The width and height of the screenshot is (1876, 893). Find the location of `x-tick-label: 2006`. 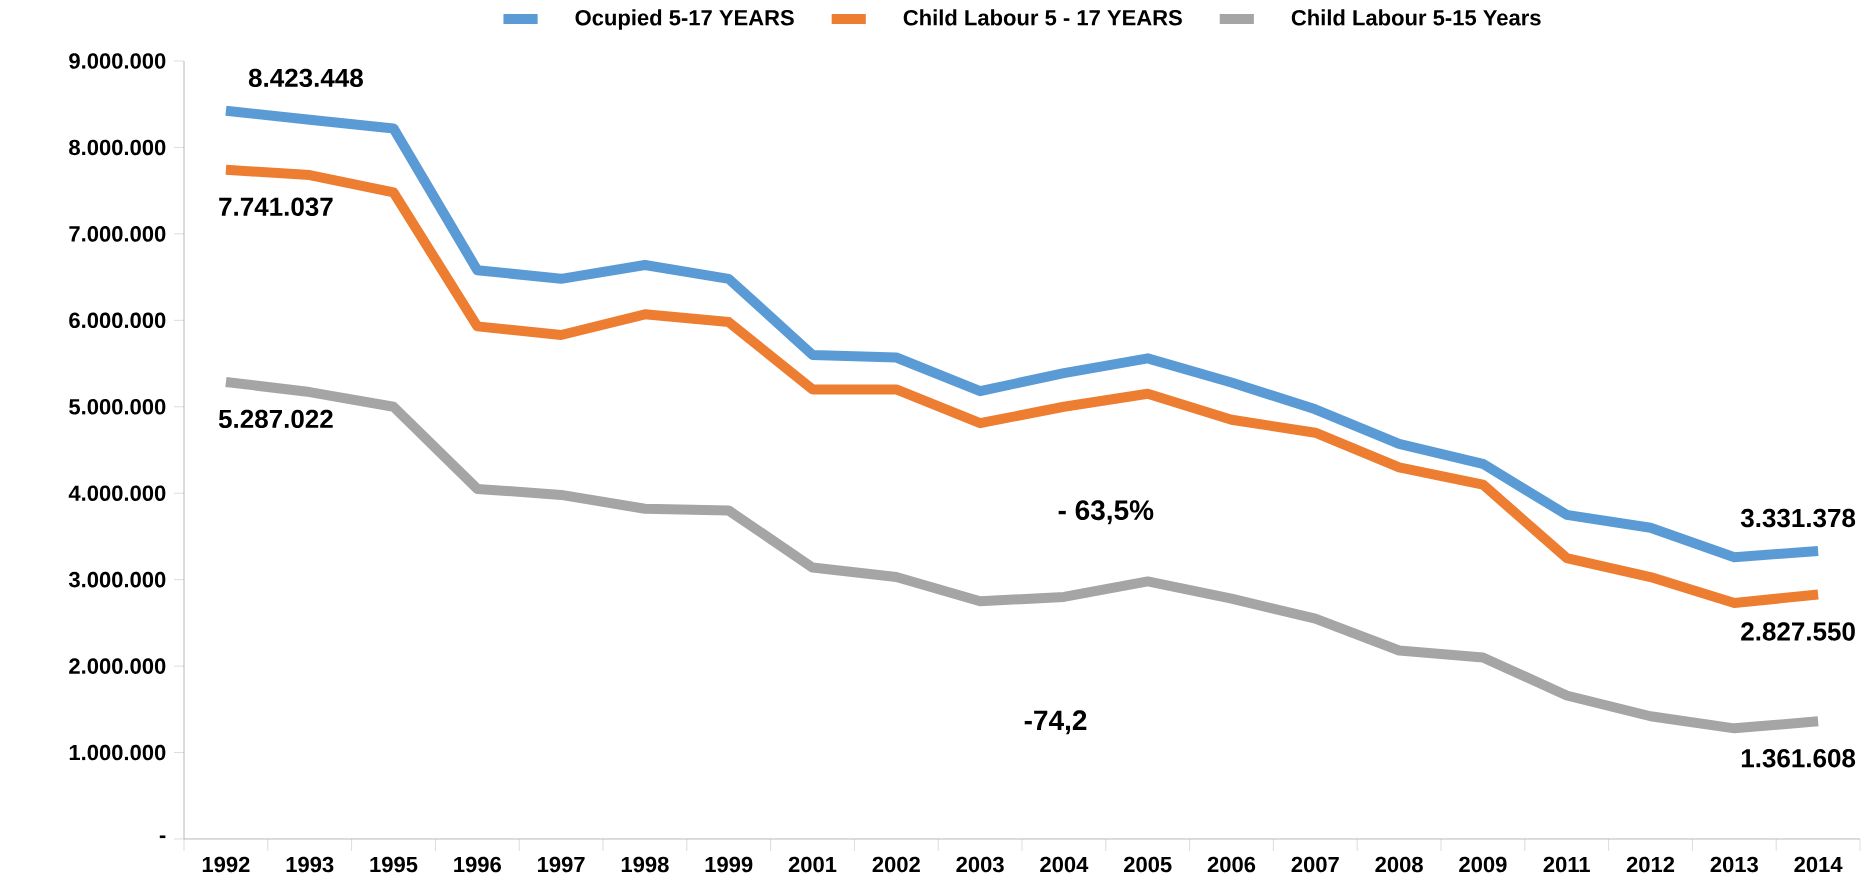

x-tick-label: 2006 is located at coordinates (1231, 864).